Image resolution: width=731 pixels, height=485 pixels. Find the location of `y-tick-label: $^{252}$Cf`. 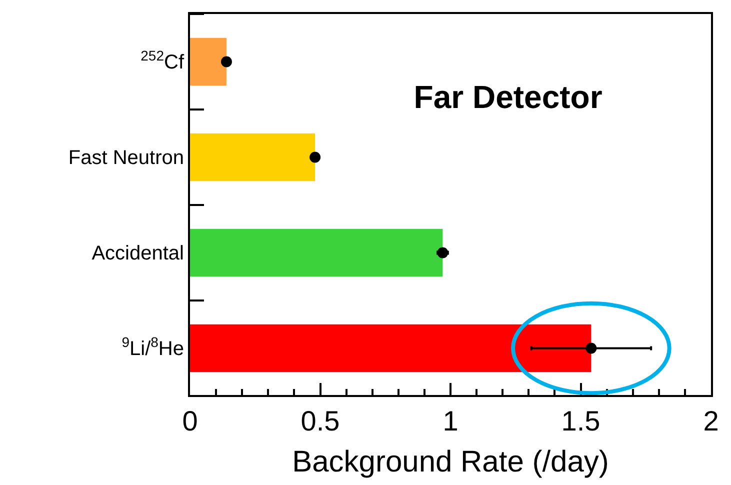

y-tick-label: $^{252}$Cf is located at coordinates (162, 60).